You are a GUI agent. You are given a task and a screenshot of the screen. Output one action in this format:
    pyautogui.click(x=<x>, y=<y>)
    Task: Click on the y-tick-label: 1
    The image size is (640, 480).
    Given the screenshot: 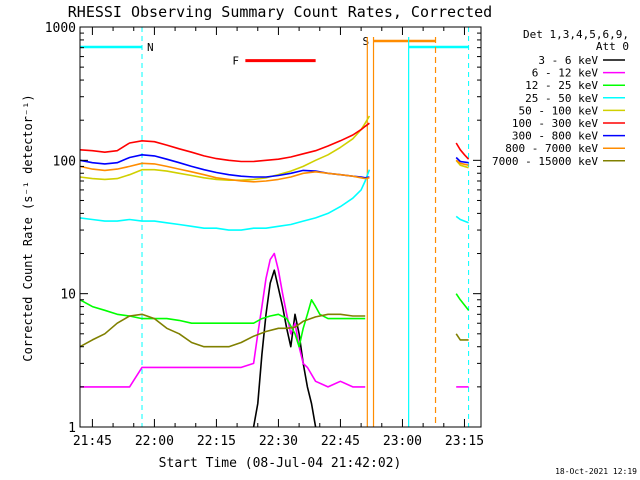 What is the action you would take?
    pyautogui.click(x=72, y=428)
    